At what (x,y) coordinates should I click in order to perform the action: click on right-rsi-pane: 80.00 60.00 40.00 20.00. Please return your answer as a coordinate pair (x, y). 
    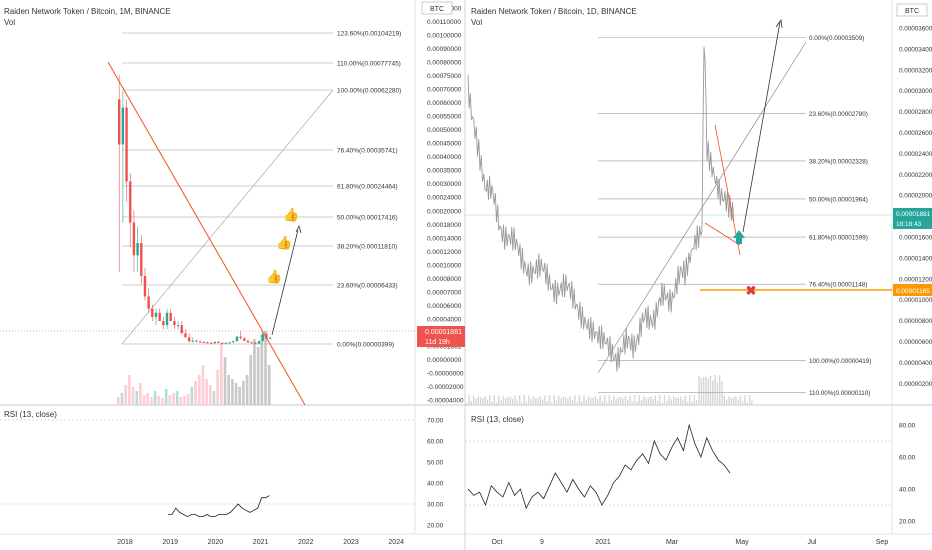
    Looking at the image, I should click on (690, 474).